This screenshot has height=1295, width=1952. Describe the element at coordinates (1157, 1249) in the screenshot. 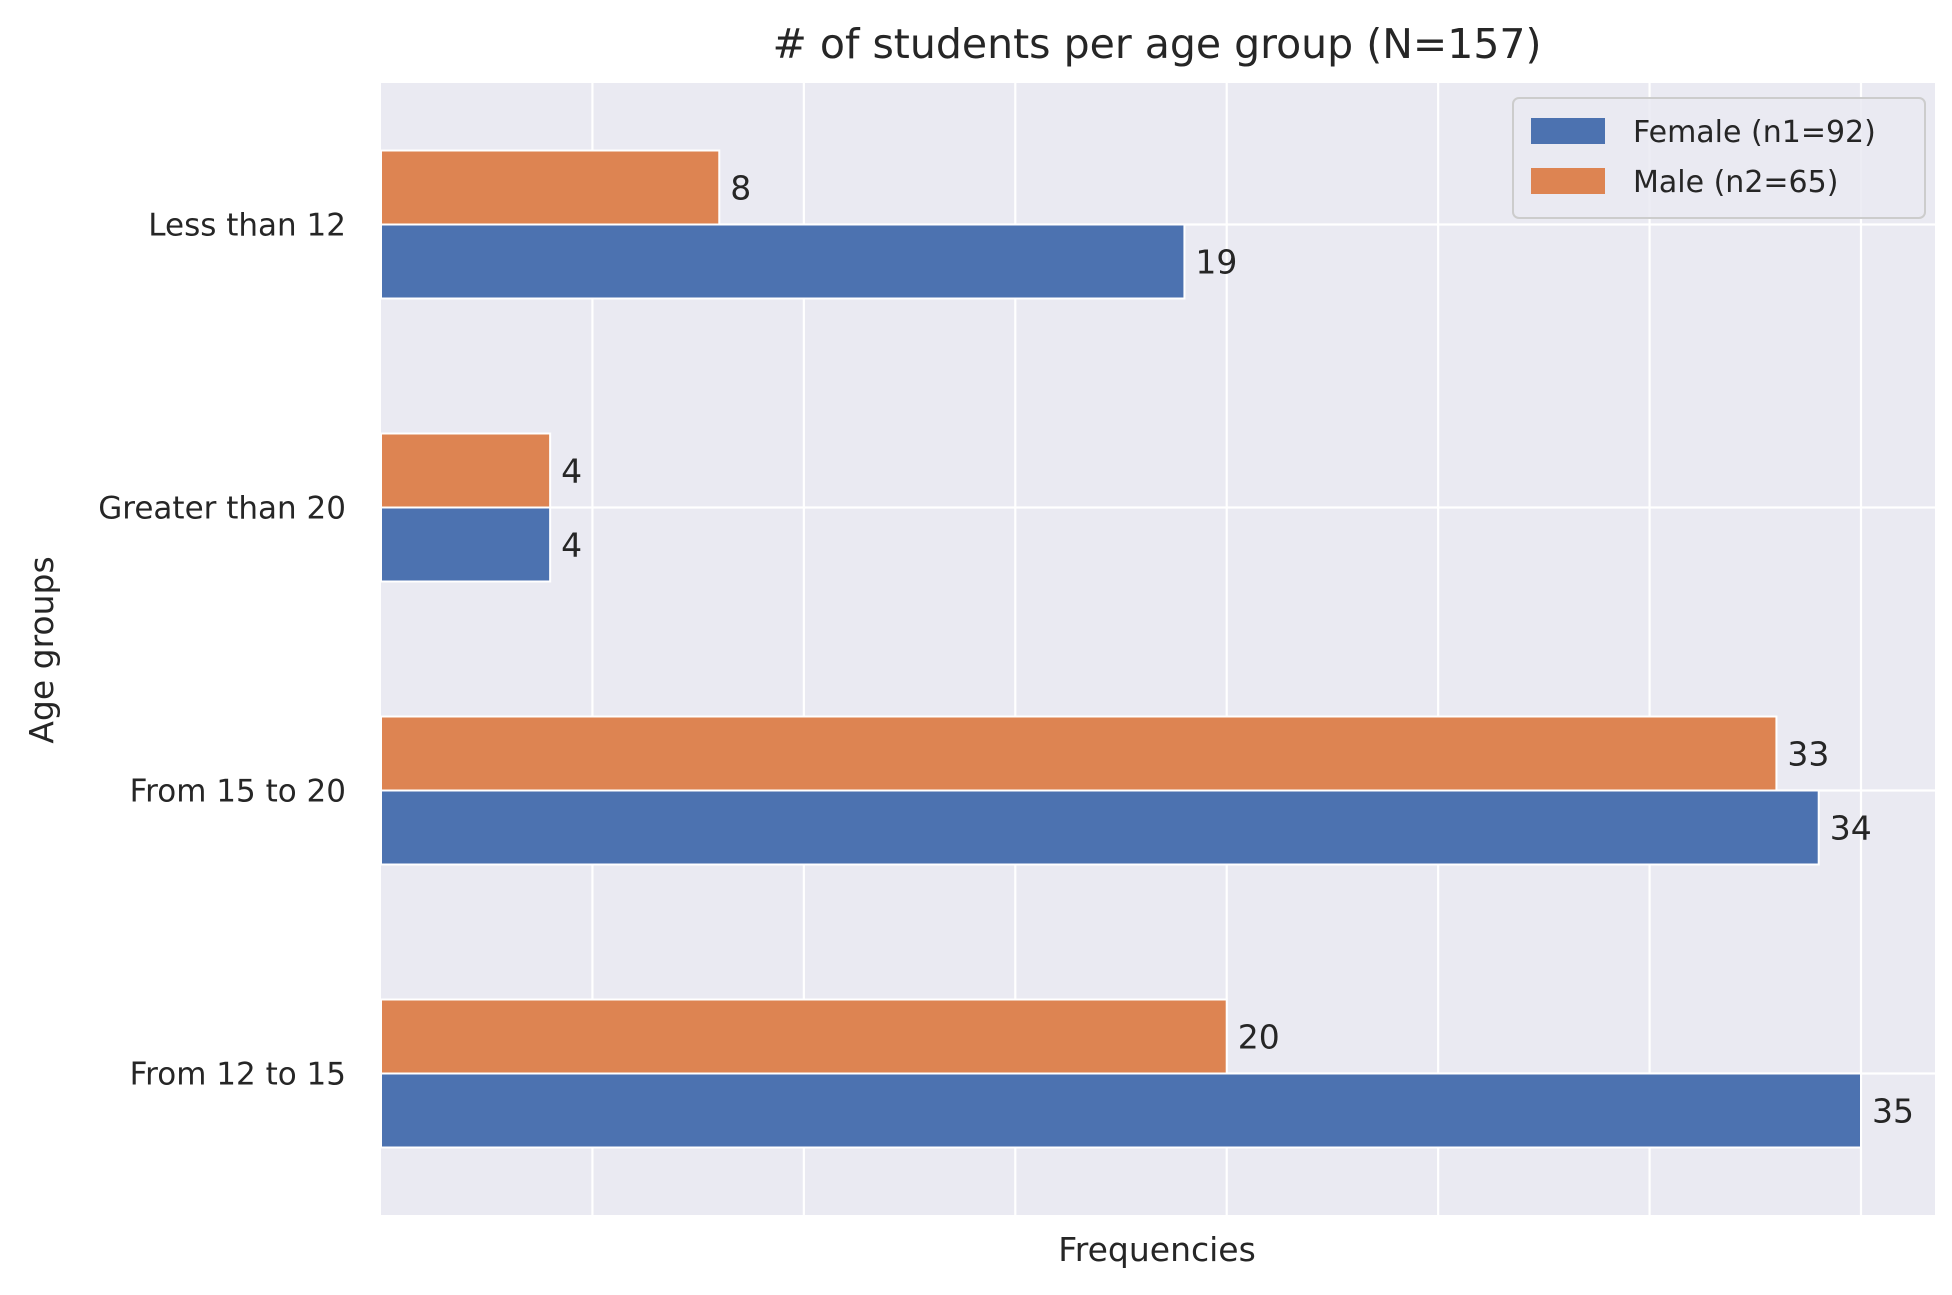

I see `x-axis-label: Frequencies` at that location.